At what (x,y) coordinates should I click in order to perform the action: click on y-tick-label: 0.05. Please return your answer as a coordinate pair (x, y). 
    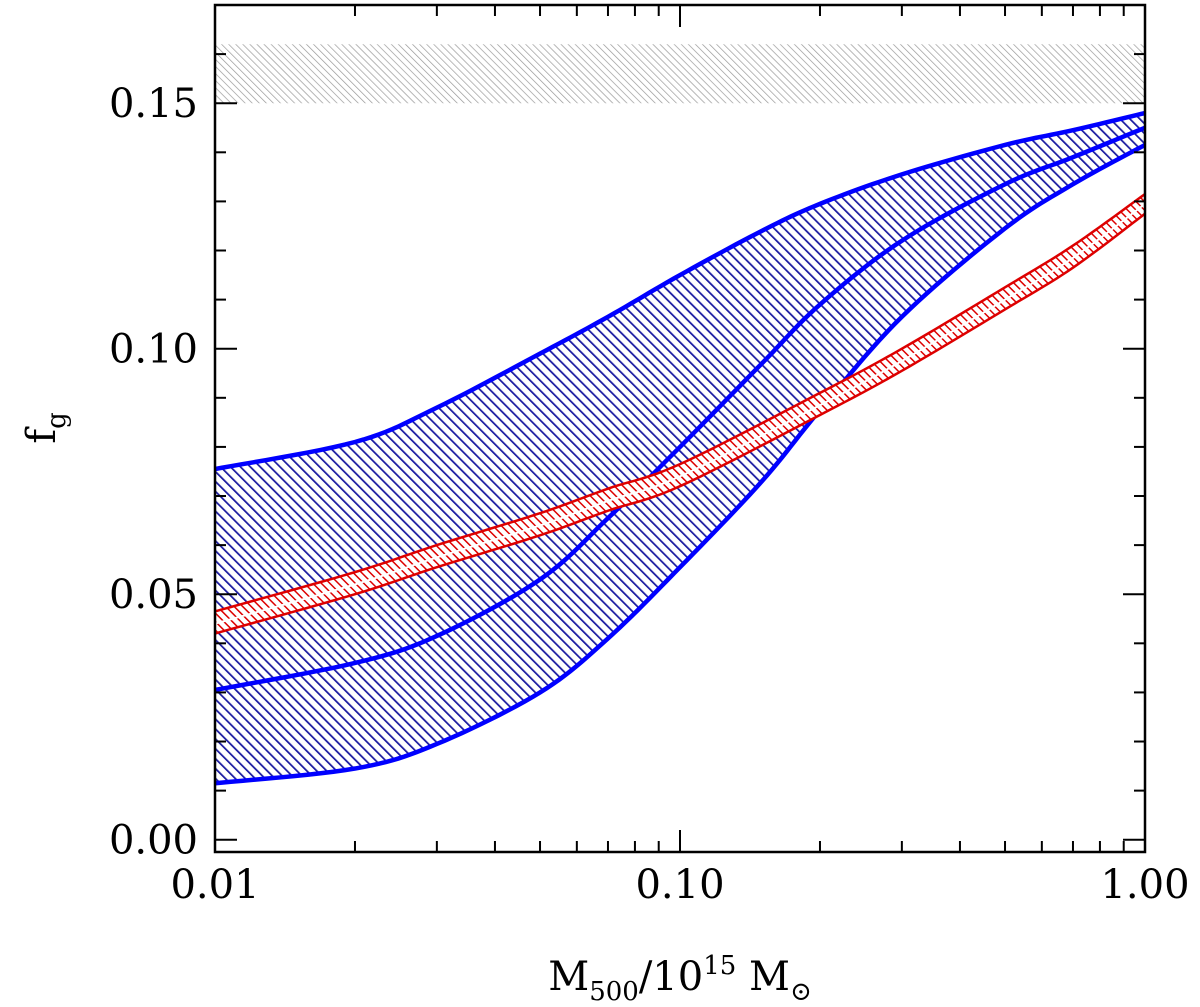
    Looking at the image, I should click on (153, 595).